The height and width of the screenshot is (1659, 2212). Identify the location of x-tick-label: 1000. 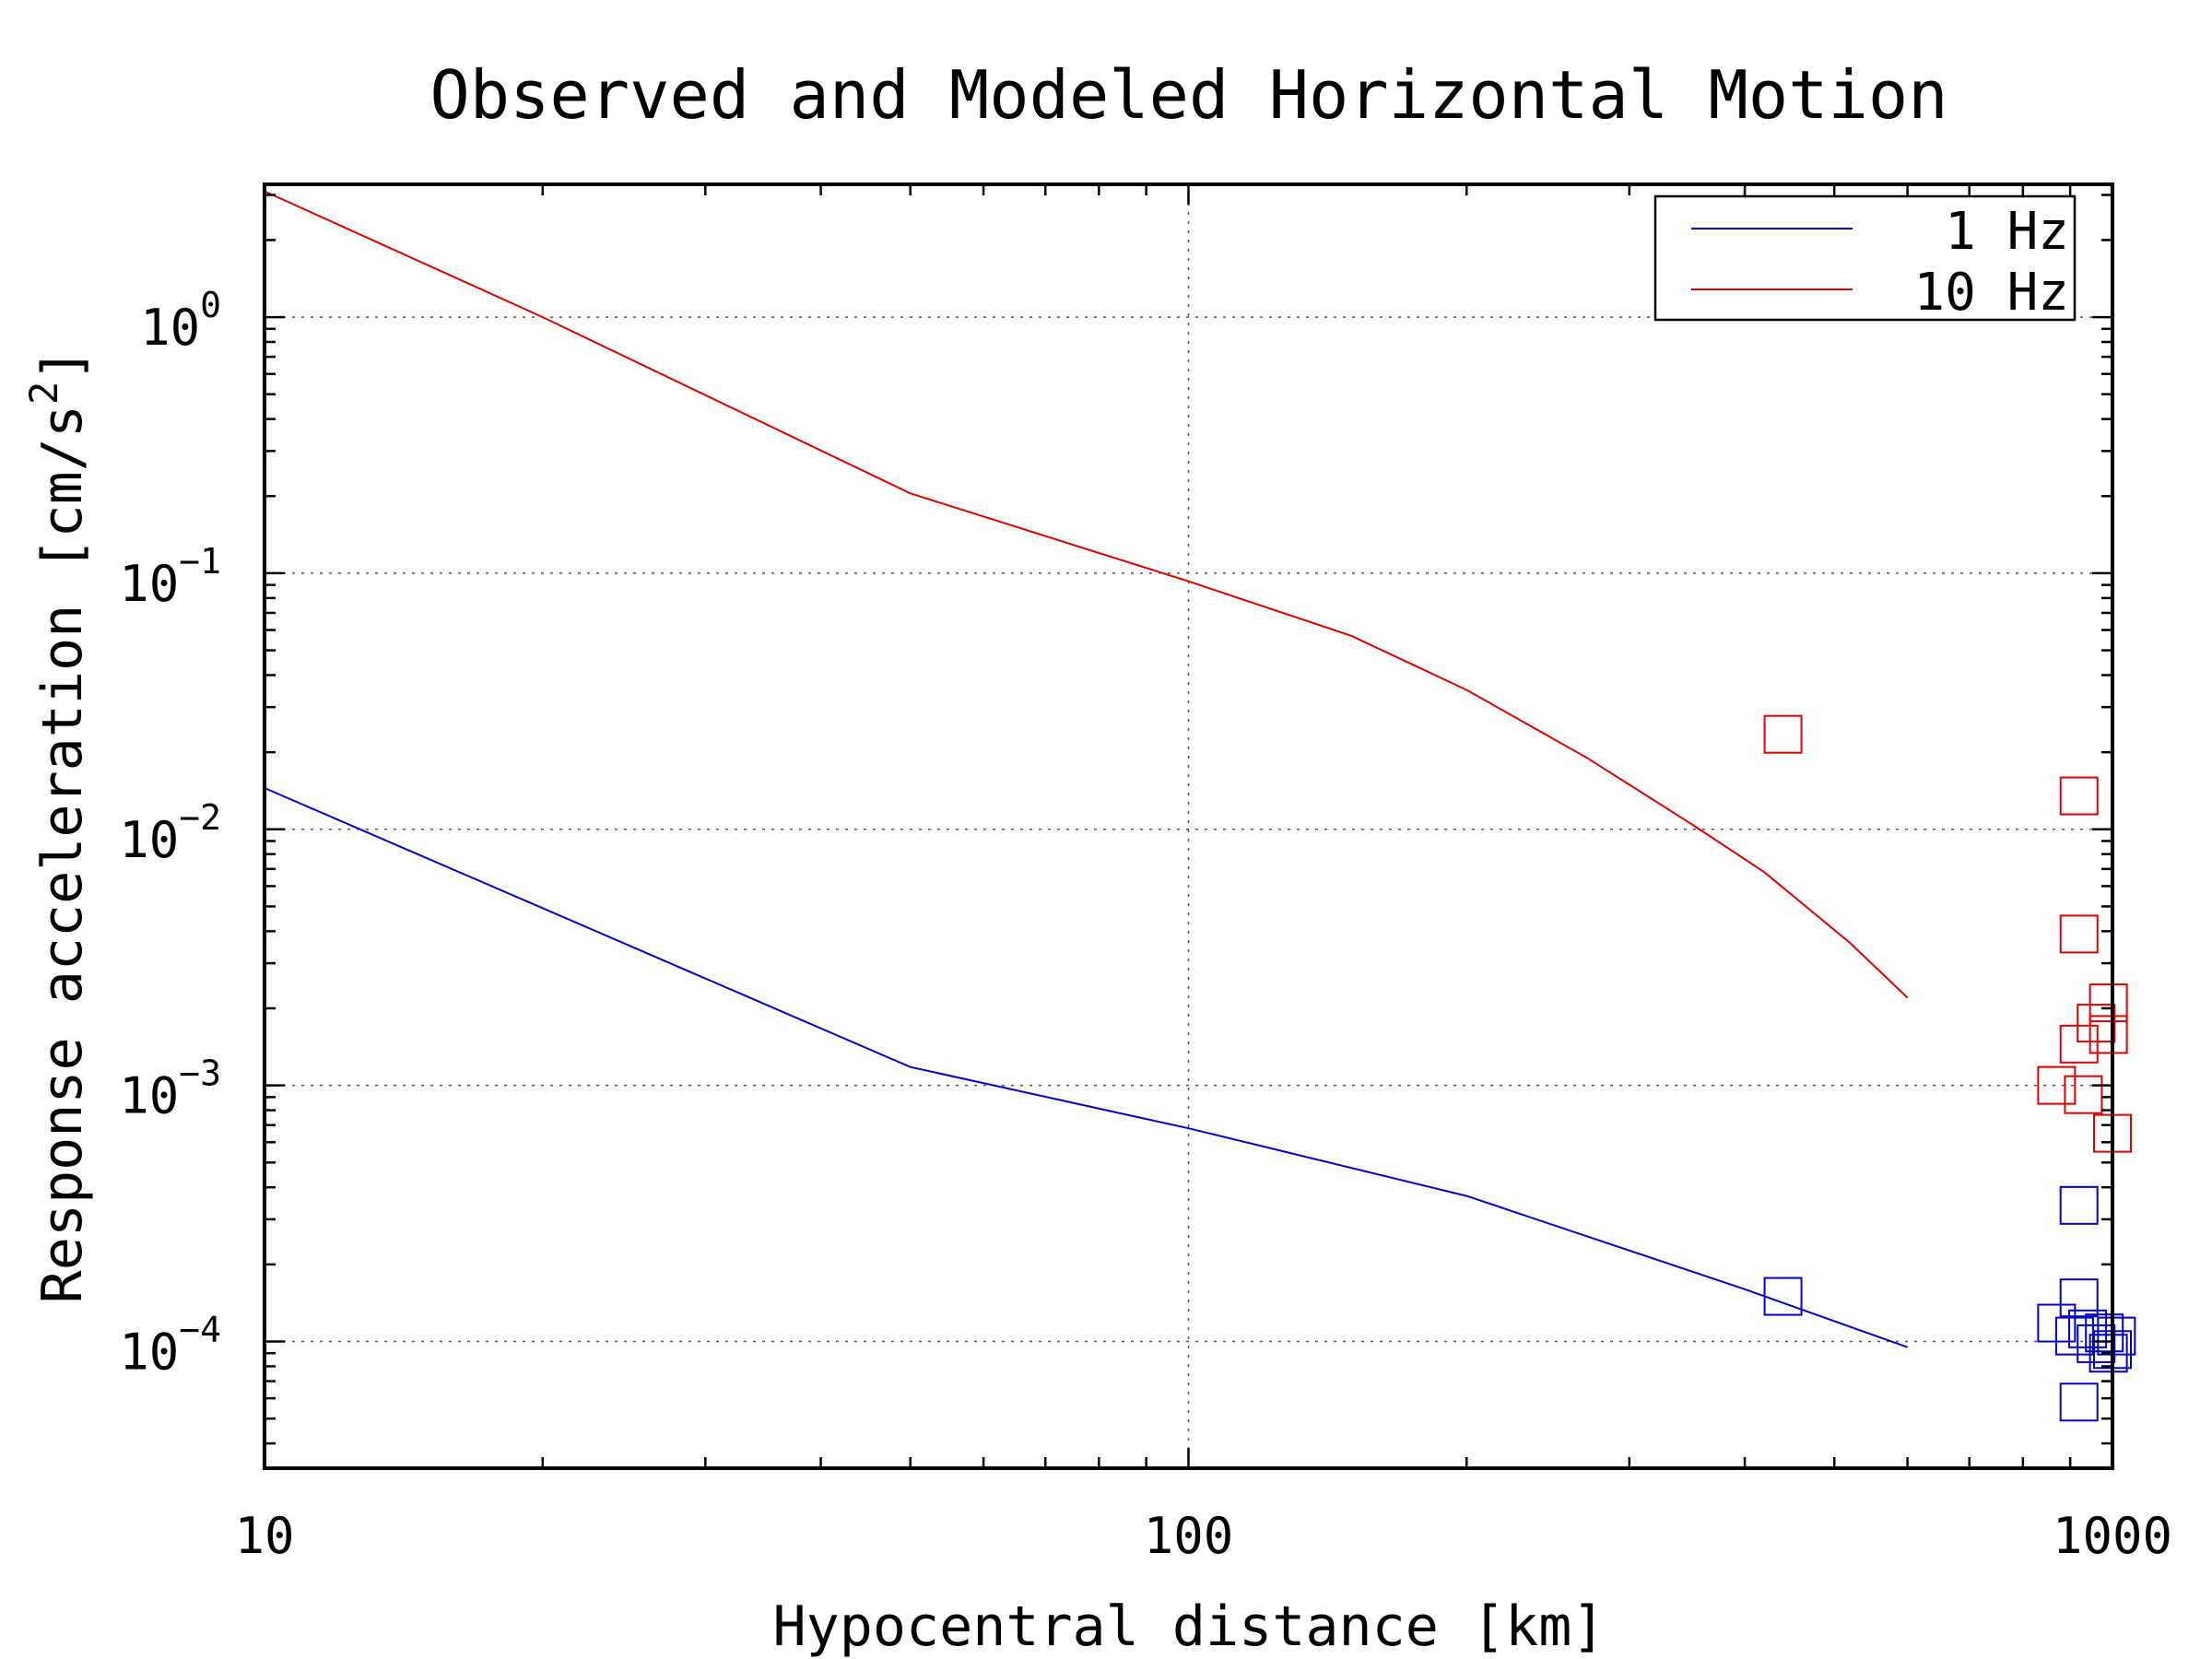
(2112, 1536).